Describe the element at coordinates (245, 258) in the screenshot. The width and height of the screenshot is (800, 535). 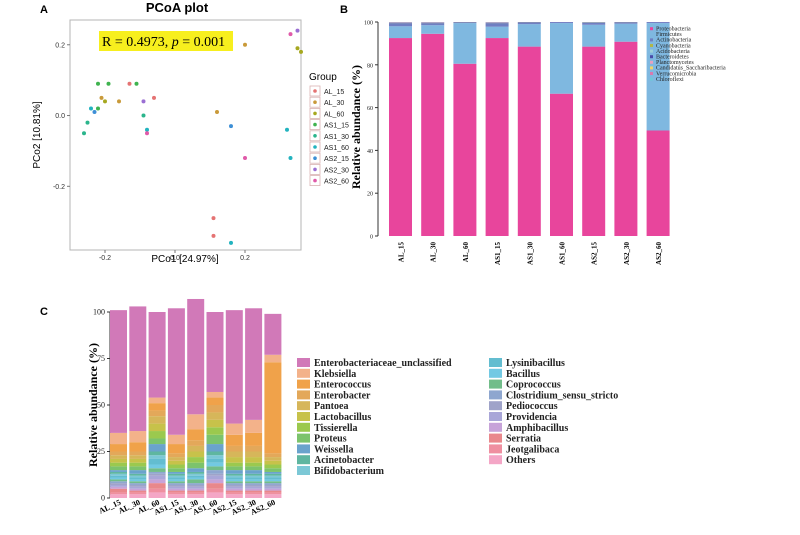
I see `pcoa-x-tick-label: 0.2` at that location.